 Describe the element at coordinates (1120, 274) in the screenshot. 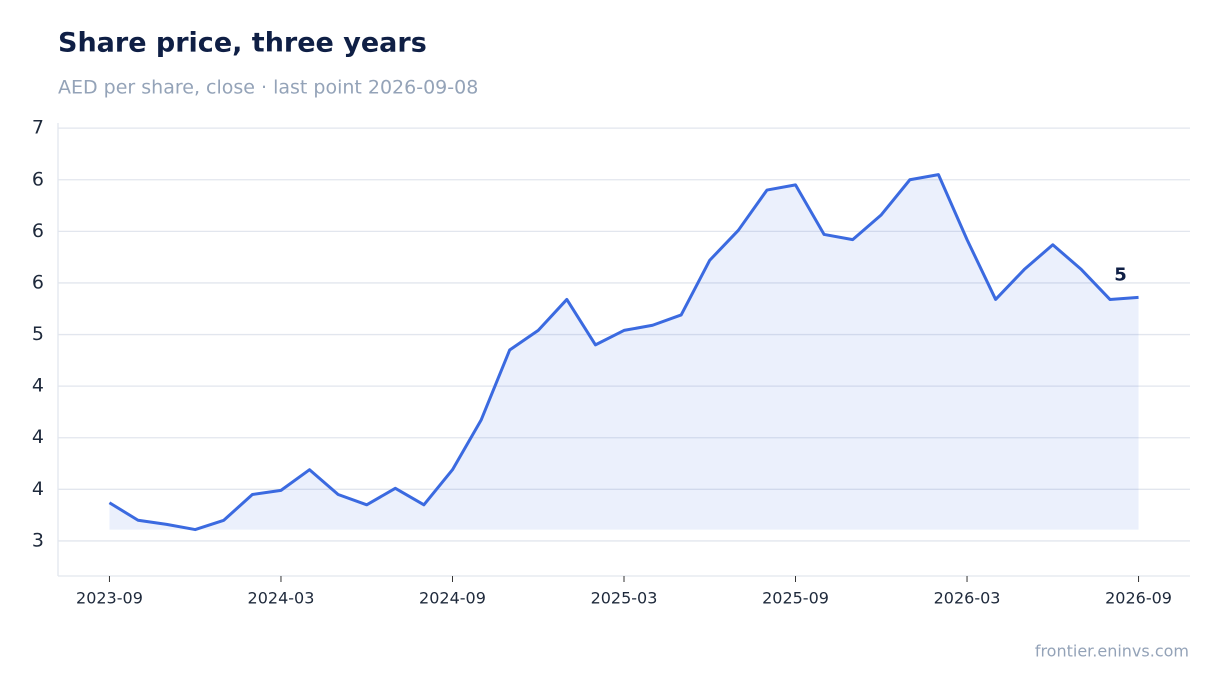

I see `value-label: 5` at that location.